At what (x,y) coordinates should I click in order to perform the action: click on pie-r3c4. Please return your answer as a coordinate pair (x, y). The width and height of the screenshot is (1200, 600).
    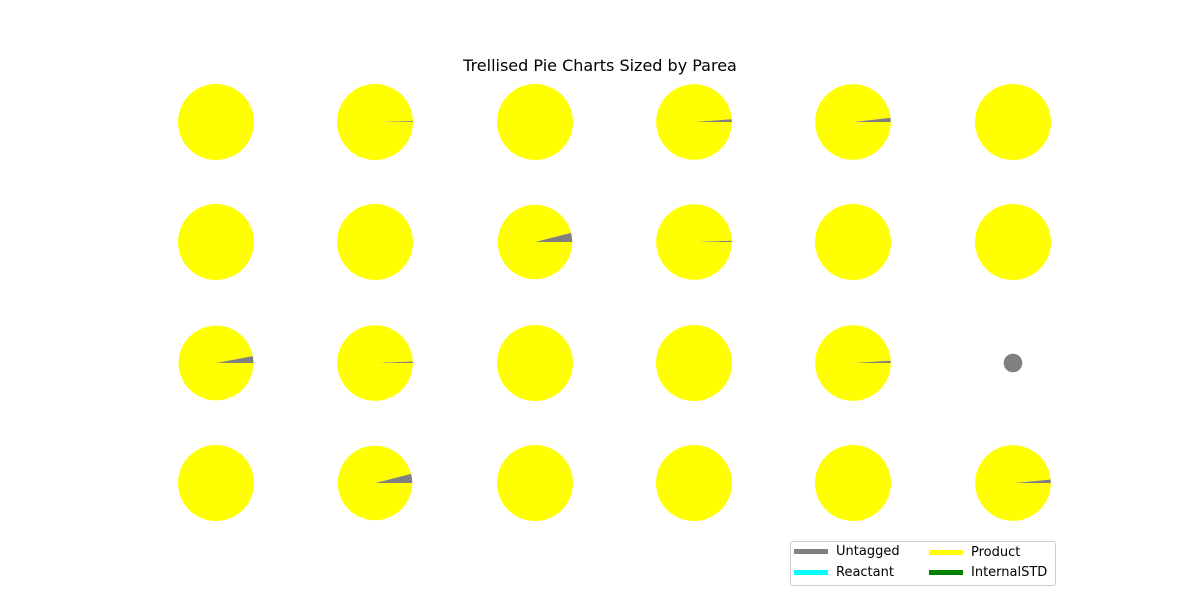
    Looking at the image, I should click on (694, 363).